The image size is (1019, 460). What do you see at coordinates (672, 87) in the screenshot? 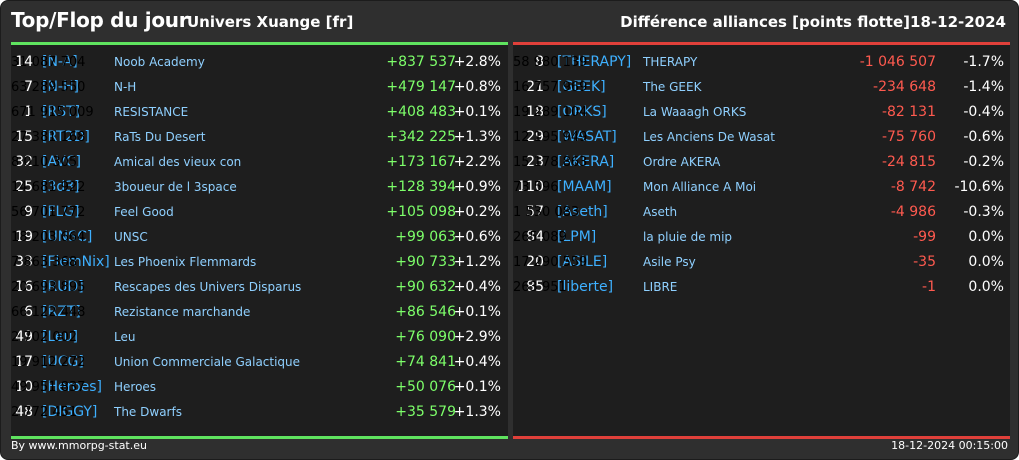
I see `alliance-name: The GEEK` at bounding box center [672, 87].